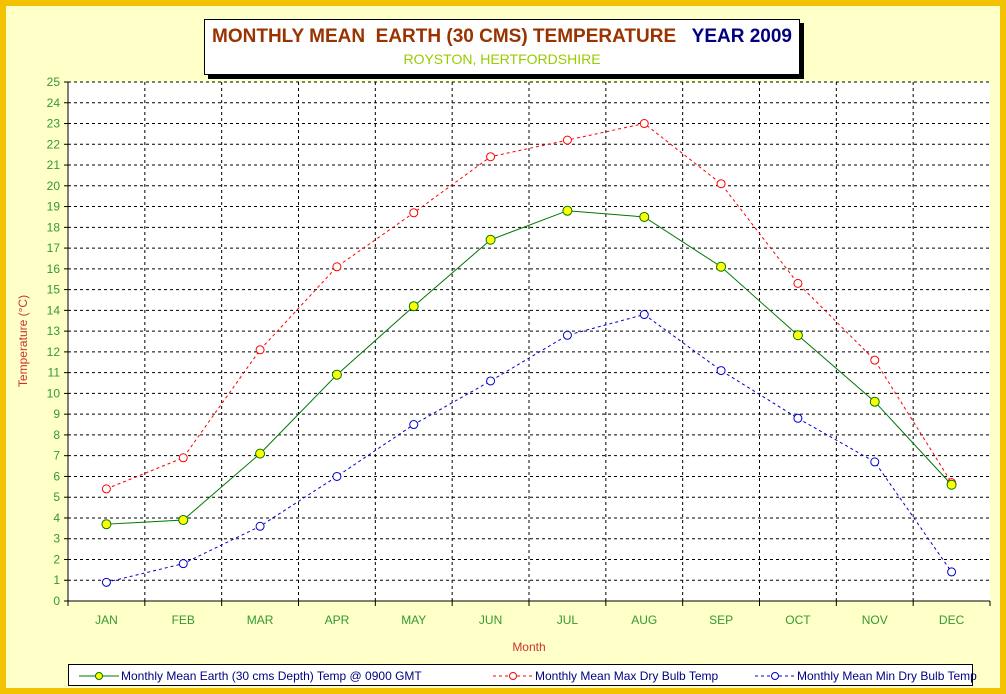  I want to click on y-tick-label: 18, so click(54, 227).